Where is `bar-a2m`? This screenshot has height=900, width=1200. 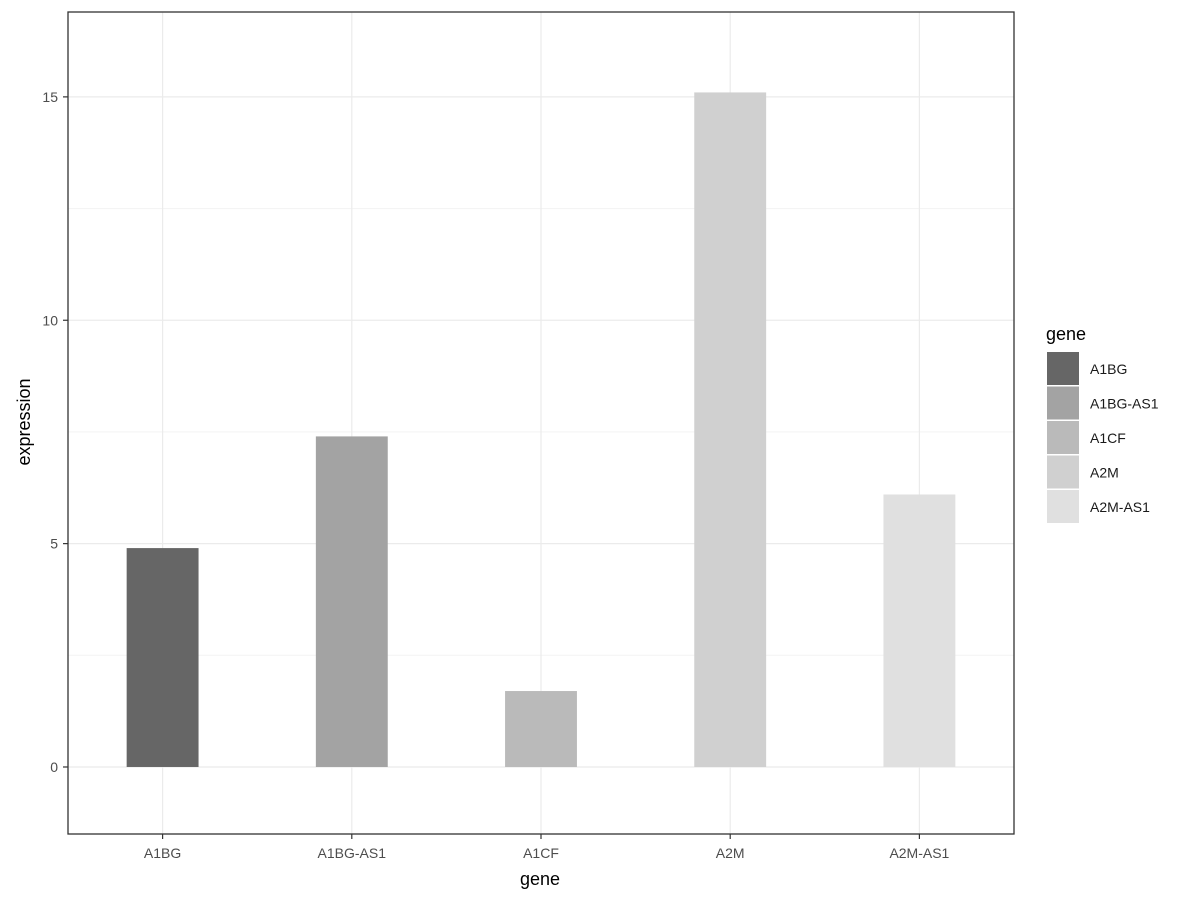
bar-a2m is located at coordinates (730, 429).